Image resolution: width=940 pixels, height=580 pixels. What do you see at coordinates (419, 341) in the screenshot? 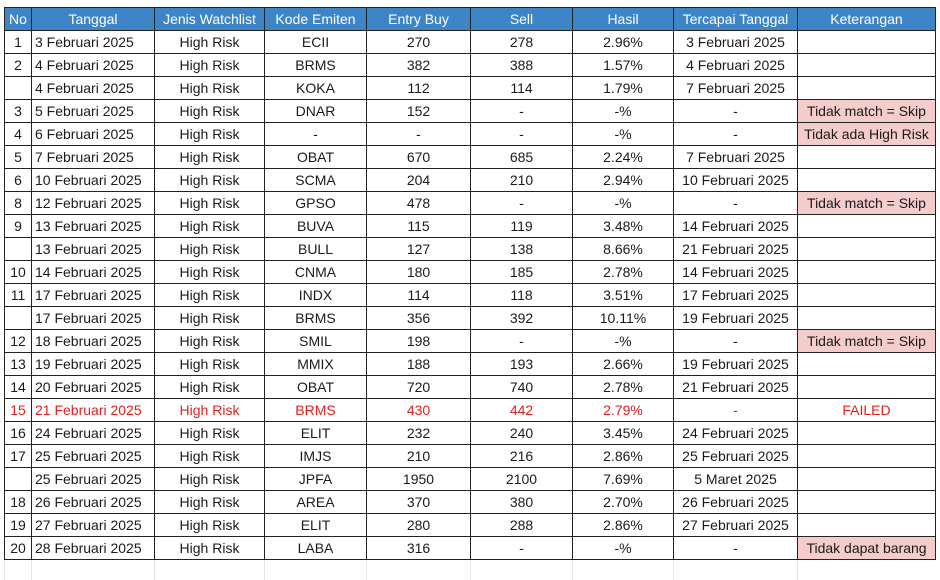
I see `entry-buy-cell: 198` at bounding box center [419, 341].